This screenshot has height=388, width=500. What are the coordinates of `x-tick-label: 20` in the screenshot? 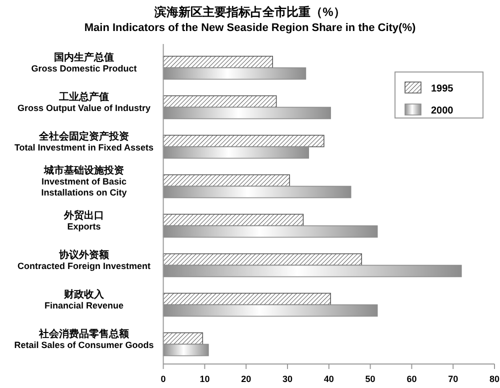 It's located at (246, 379).